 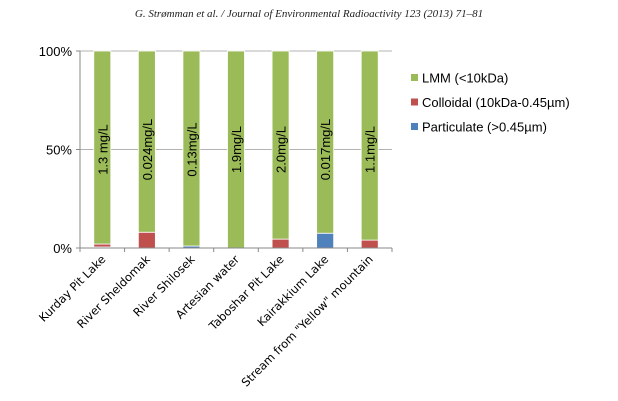 What do you see at coordinates (281, 149) in the screenshot?
I see `bar-label: 2.0mg/L` at bounding box center [281, 149].